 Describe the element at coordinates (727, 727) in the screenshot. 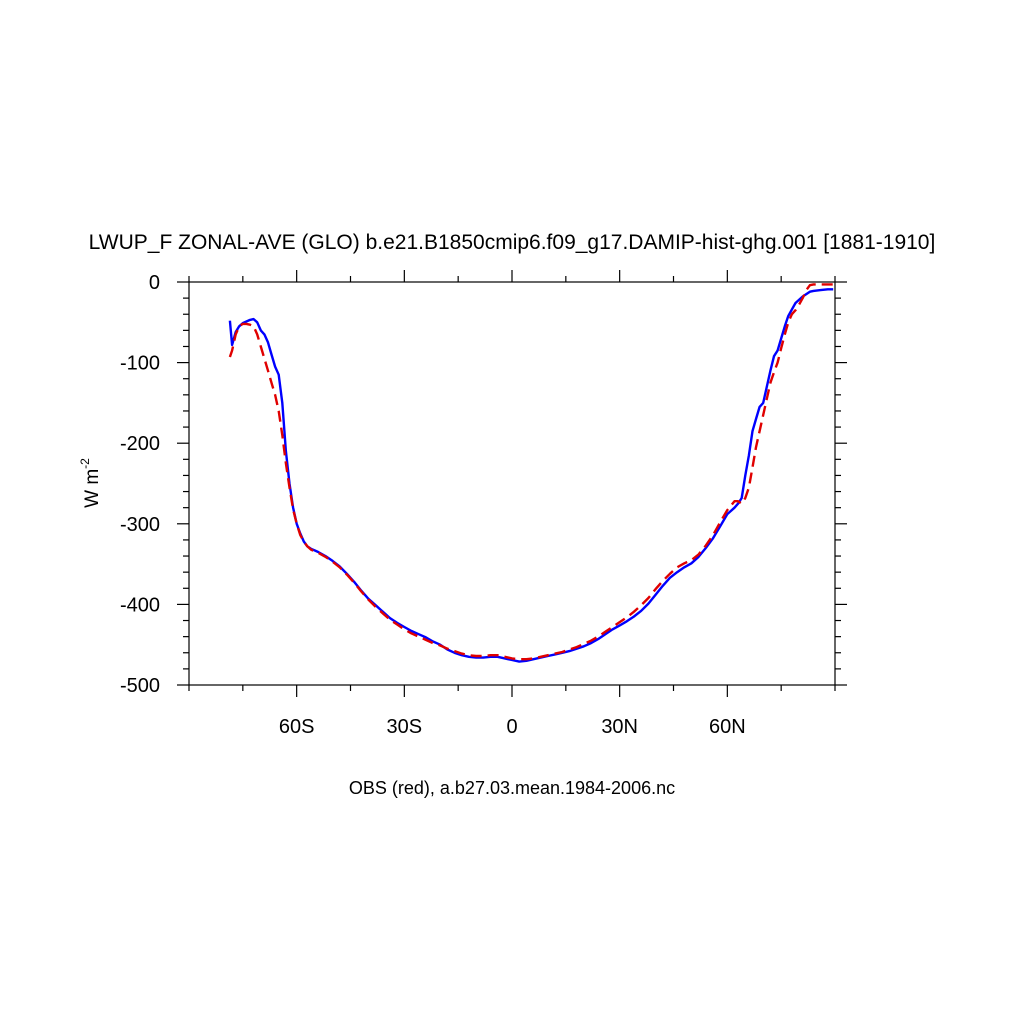

I see `x-tick-label: 60N` at that location.